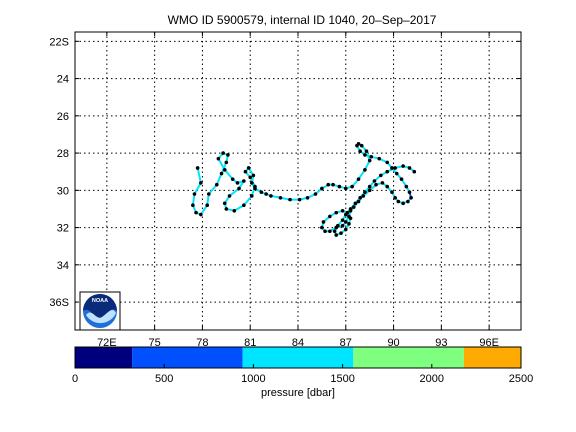 The height and width of the screenshot is (432, 576). Describe the element at coordinates (101, 317) in the screenshot. I see `noaa-logo-water` at that location.